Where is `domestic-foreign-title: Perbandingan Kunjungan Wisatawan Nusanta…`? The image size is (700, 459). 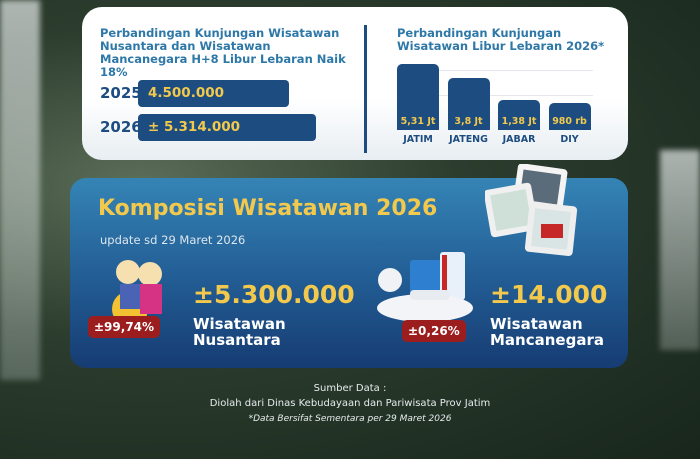
domestic-foreign-title: Perbandingan Kunjungan Wisatawan Nusanta… is located at coordinates (223, 52).